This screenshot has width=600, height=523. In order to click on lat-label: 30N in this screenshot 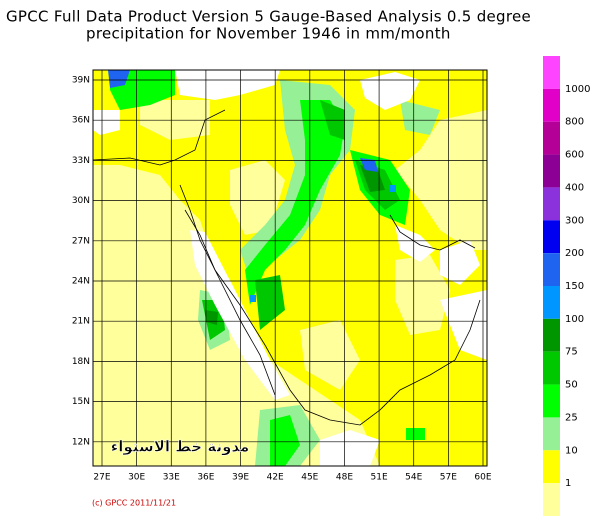, I will do `click(81, 201)`.